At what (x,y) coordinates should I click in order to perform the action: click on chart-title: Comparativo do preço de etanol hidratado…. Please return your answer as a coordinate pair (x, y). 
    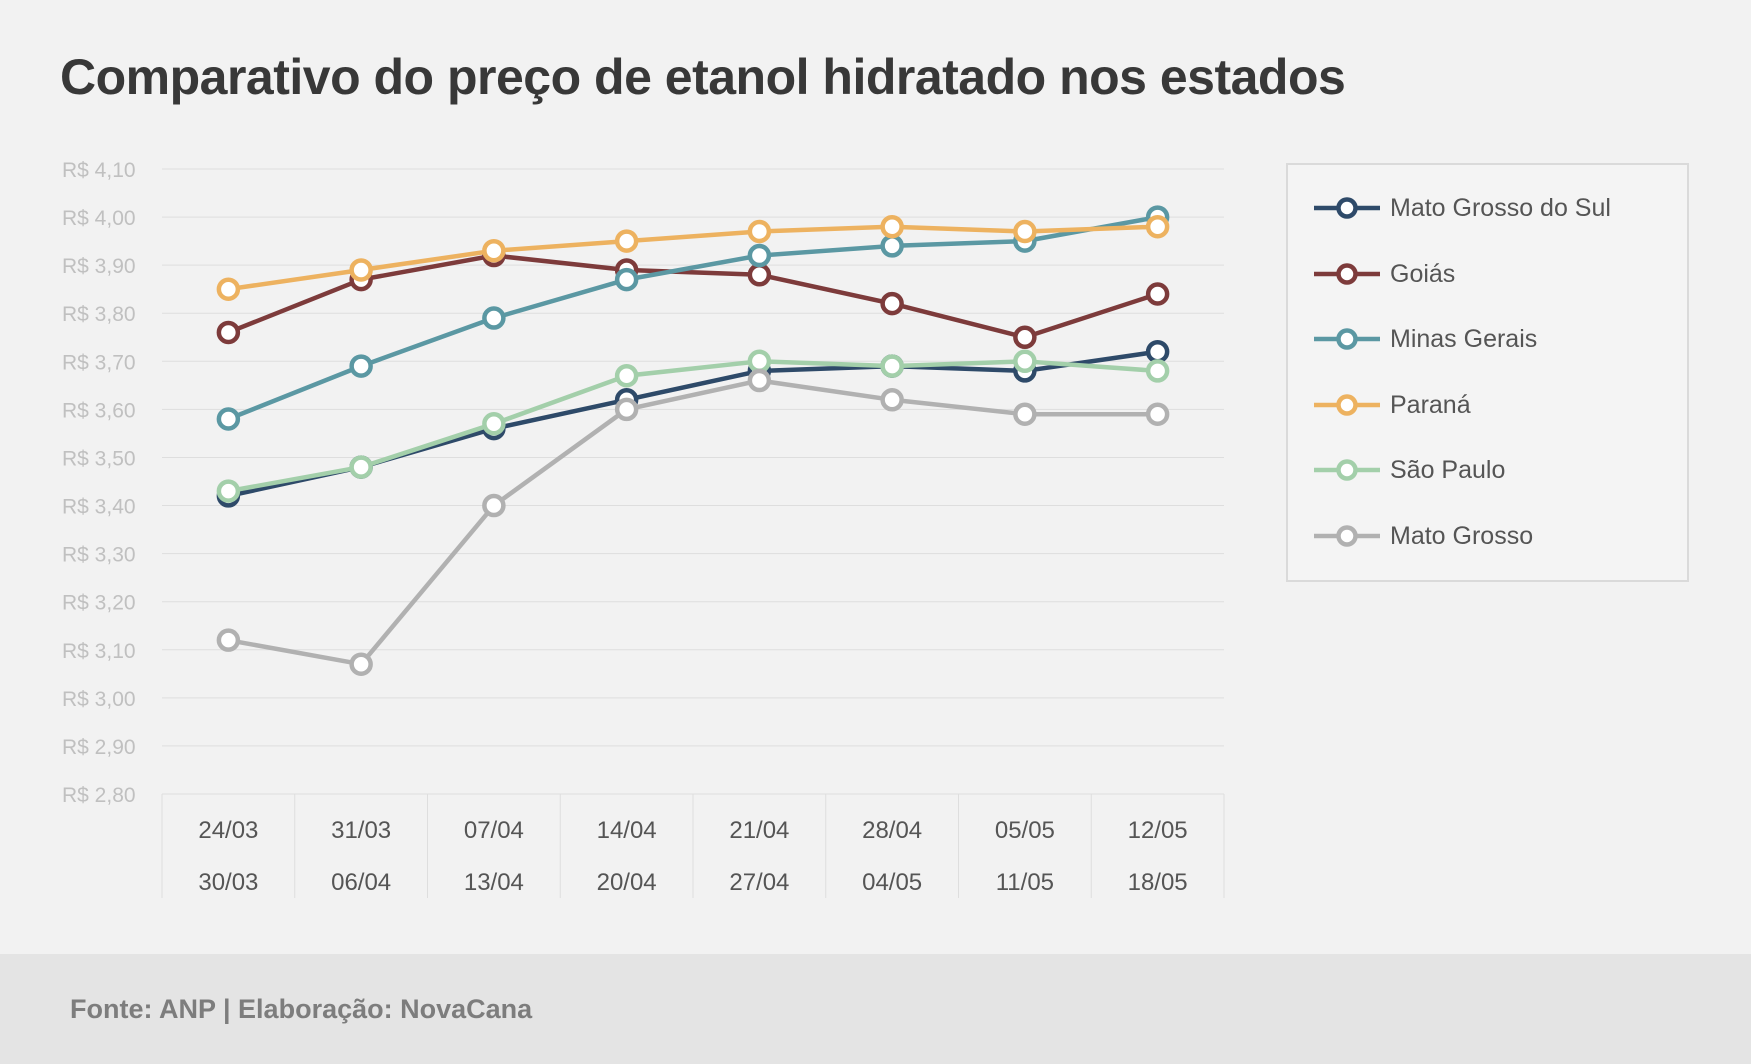
    Looking at the image, I should click on (703, 77).